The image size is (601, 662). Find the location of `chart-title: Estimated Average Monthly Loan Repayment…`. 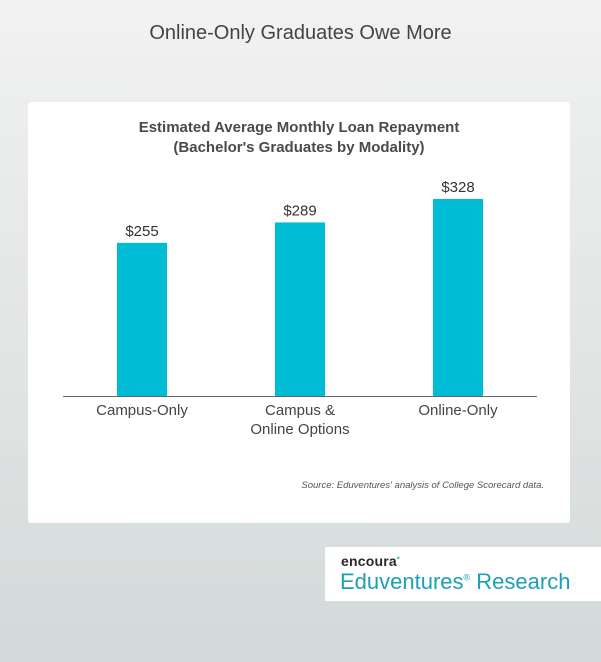

chart-title: Estimated Average Monthly Loan Repayment… is located at coordinates (299, 138).